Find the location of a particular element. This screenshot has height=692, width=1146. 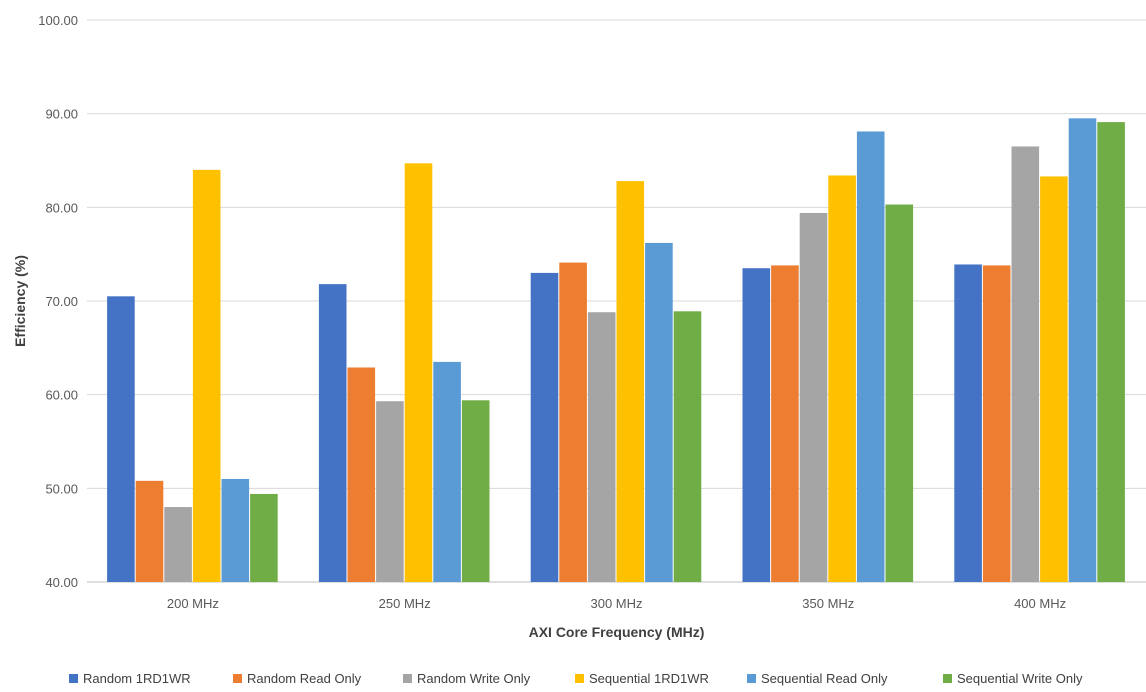

x-axis-categories: 200 MHz 250 MHz 300 MHz 350 MHz 400 MHz is located at coordinates (616, 603).